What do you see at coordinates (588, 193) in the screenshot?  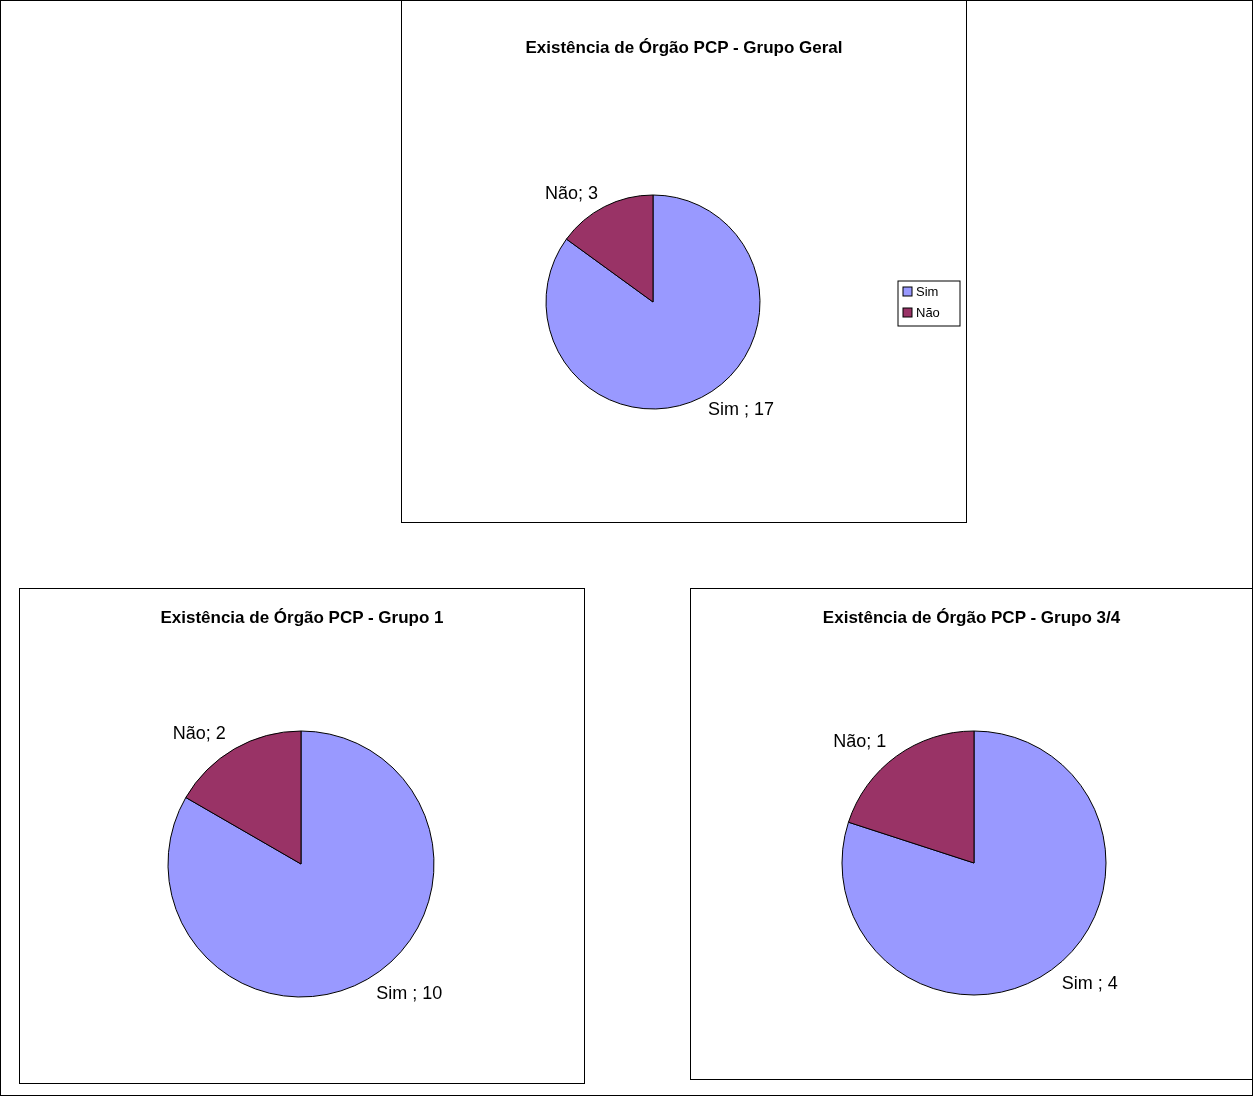 I see `data-label: ; 3` at bounding box center [588, 193].